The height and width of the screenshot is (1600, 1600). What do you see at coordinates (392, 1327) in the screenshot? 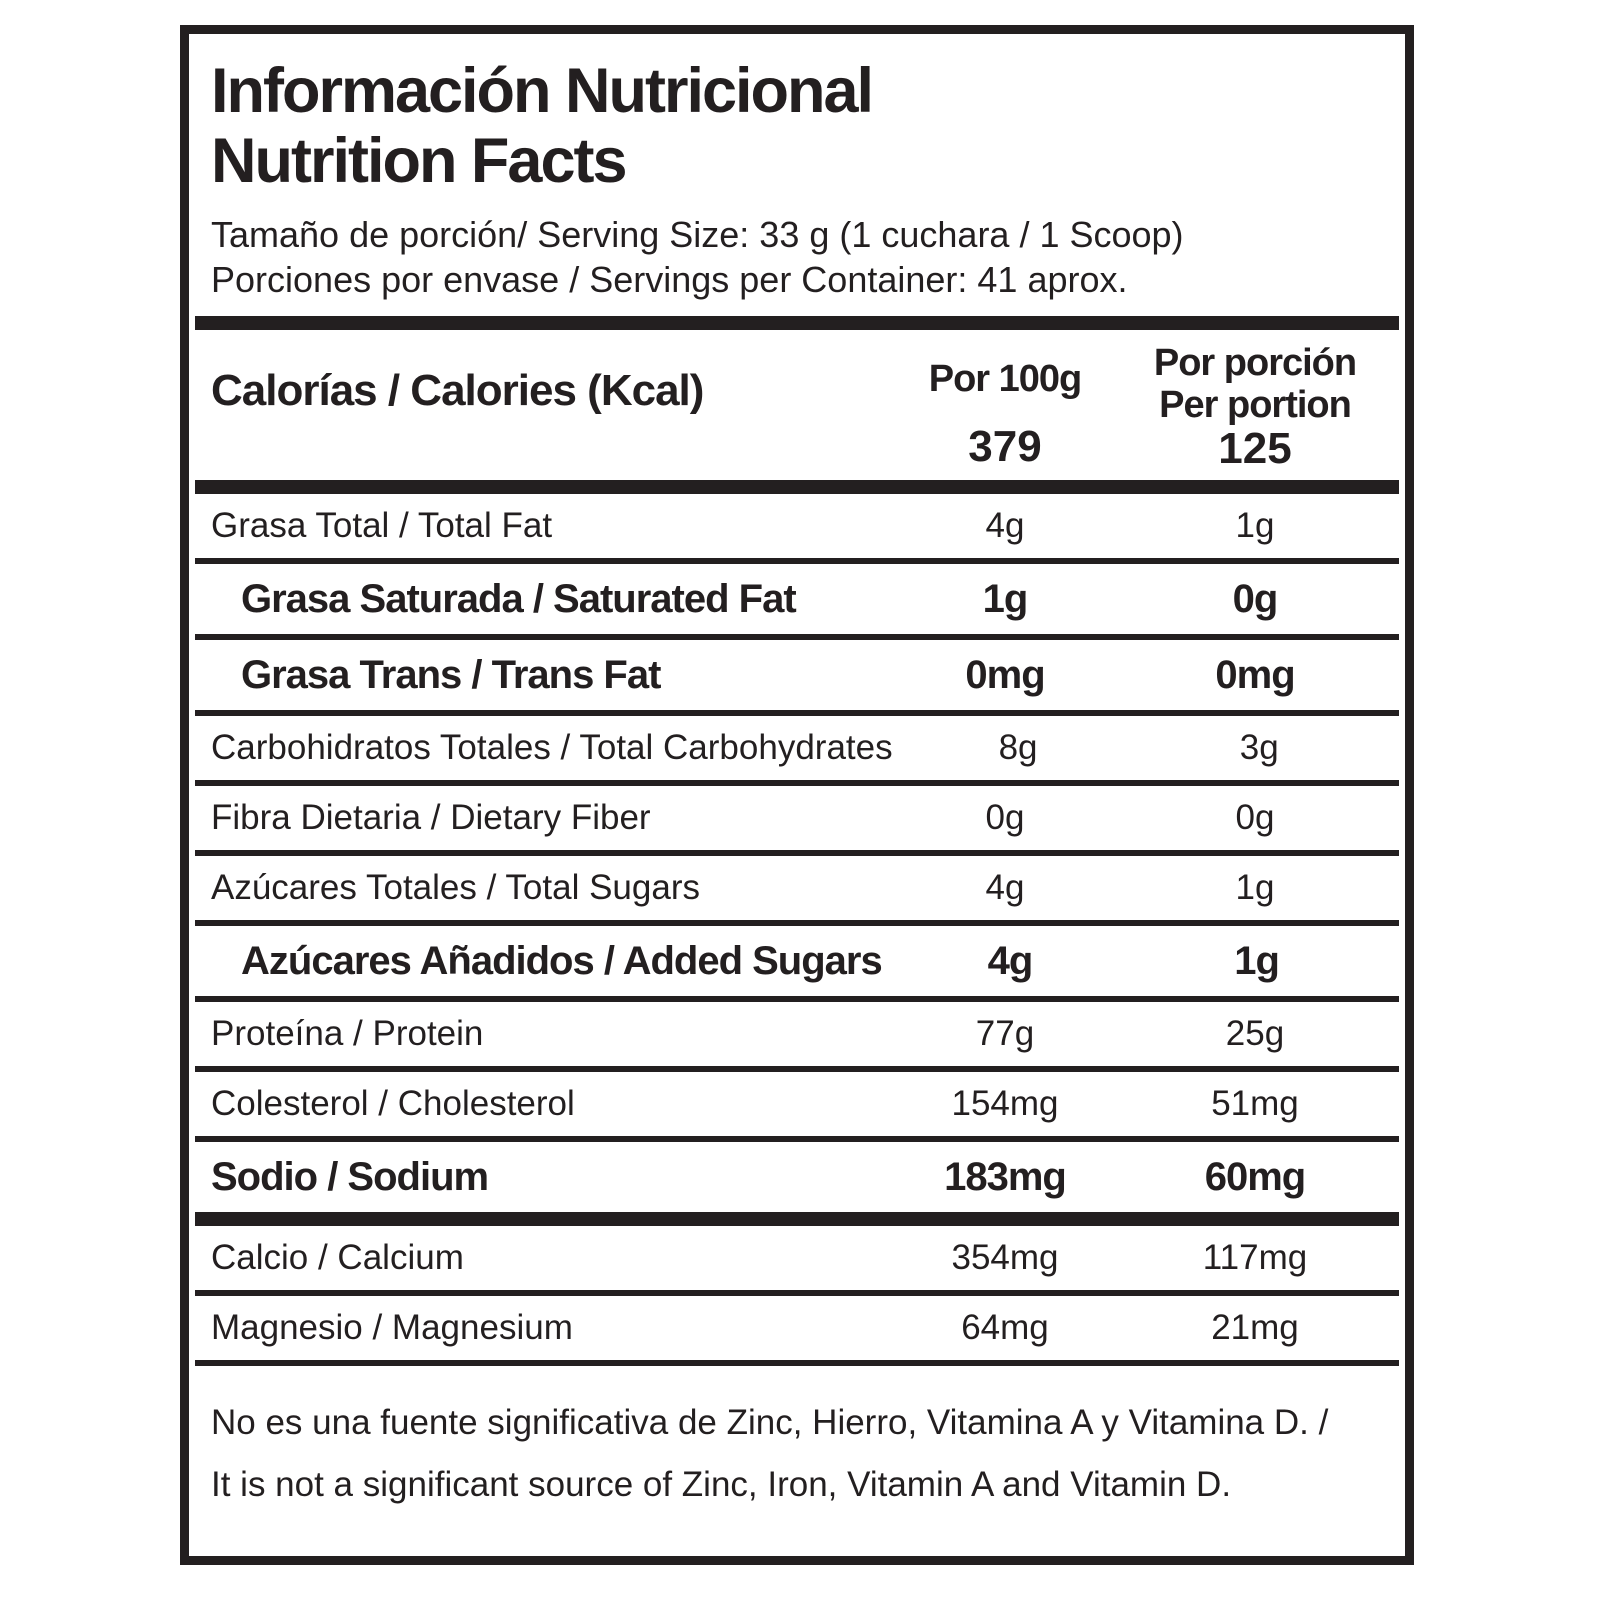
I see `row-label: Magnesio / Magnesium` at bounding box center [392, 1327].